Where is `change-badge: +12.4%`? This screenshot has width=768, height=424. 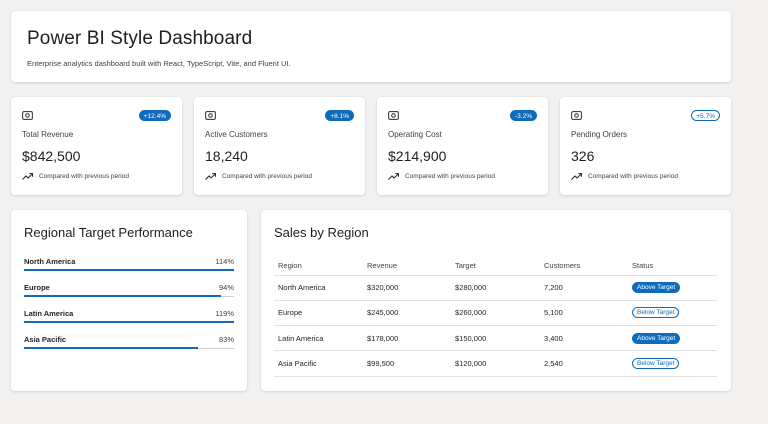 change-badge: +12.4% is located at coordinates (154, 115).